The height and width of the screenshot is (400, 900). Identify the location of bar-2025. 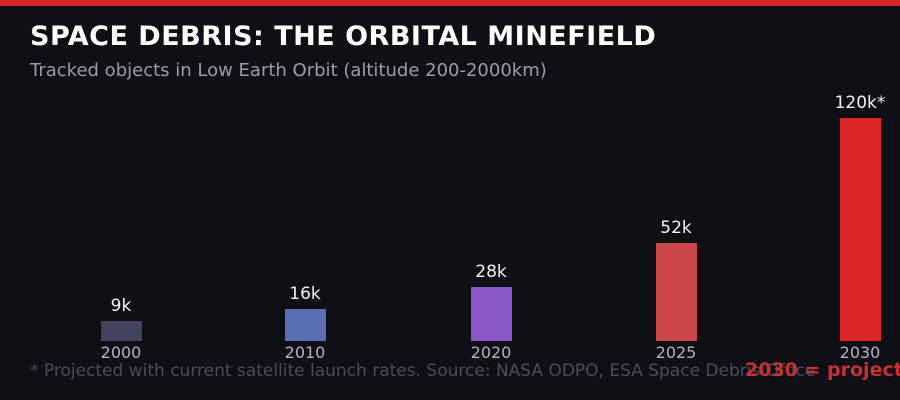
(676, 292).